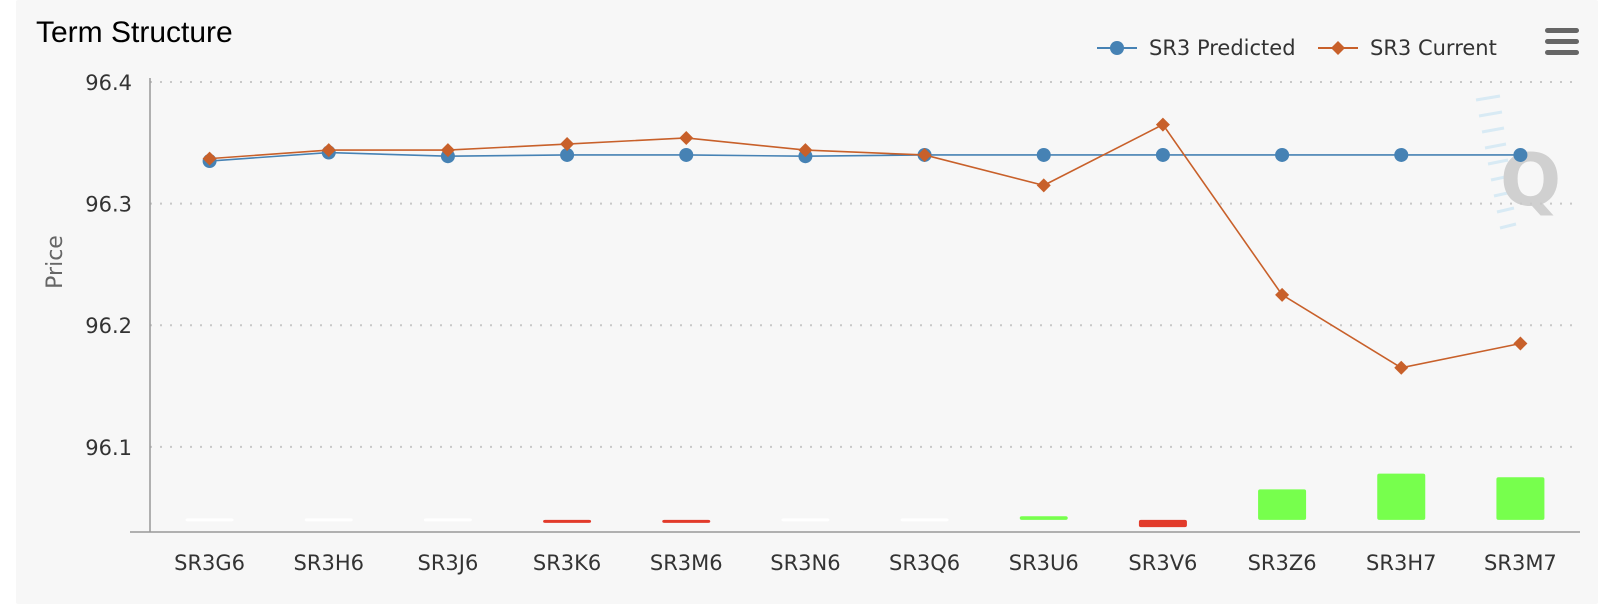  What do you see at coordinates (1044, 563) in the screenshot?
I see `x-tick-label: SR3U6` at bounding box center [1044, 563].